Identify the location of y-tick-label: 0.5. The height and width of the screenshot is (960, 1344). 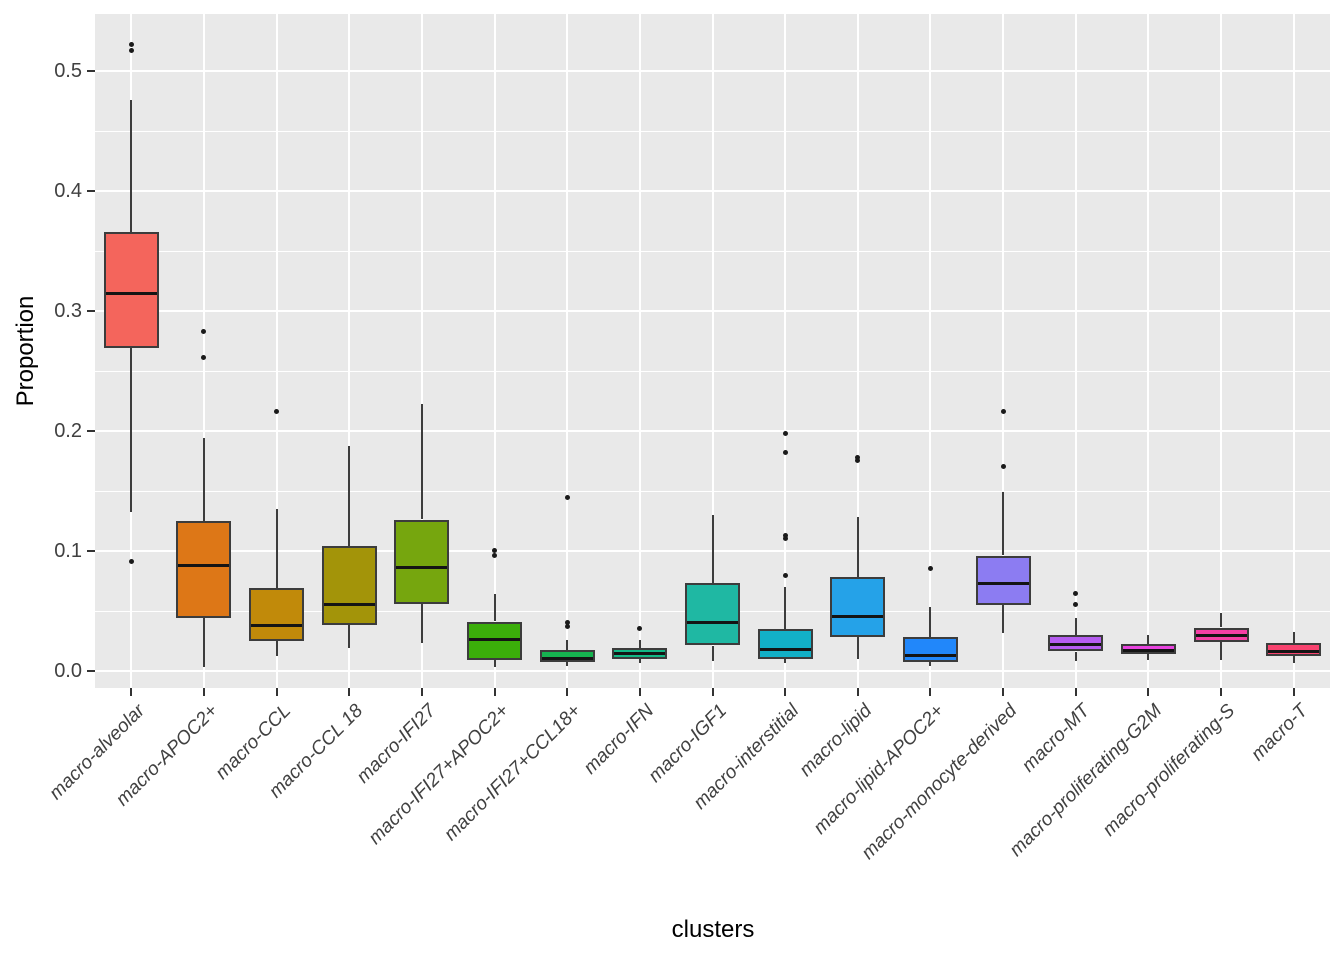
(68, 70).